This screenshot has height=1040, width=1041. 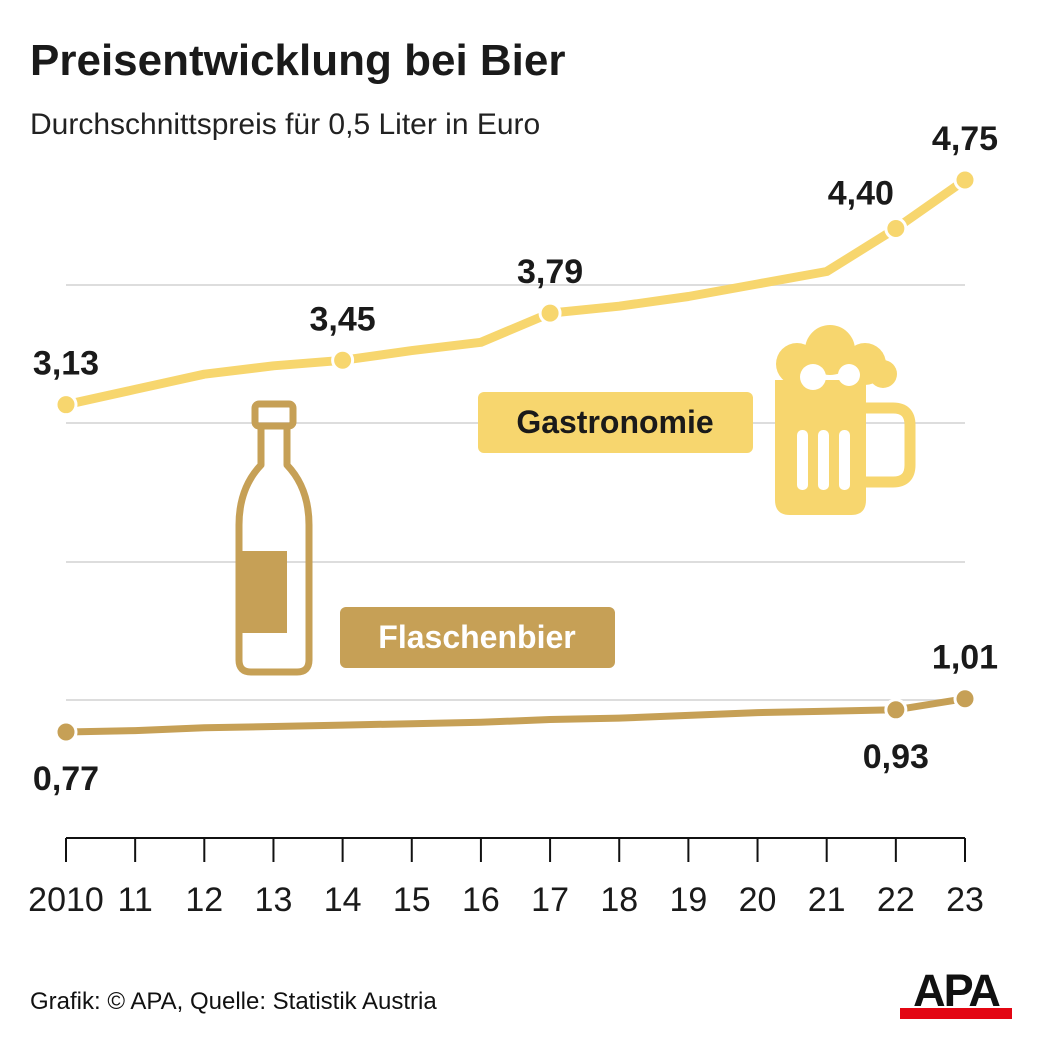 I want to click on beer-bottle-icon, so click(x=274, y=538).